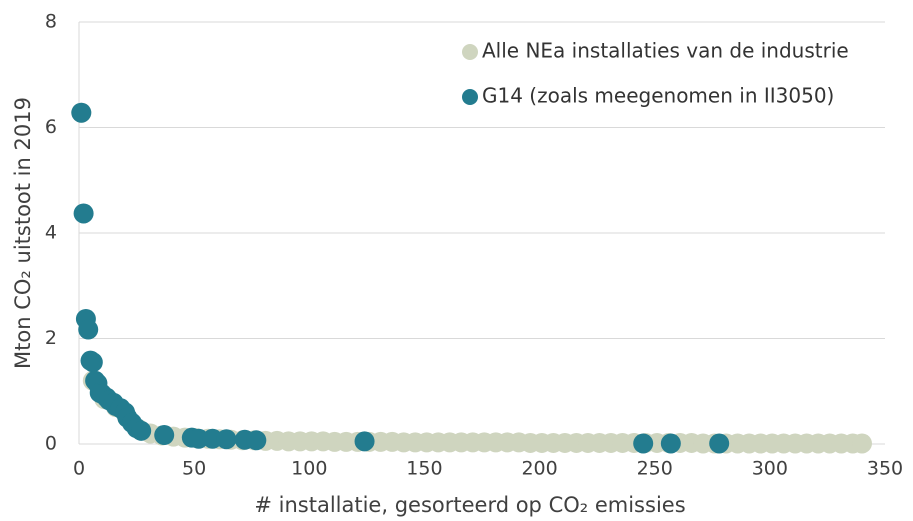 The width and height of the screenshot is (913, 521). Describe the element at coordinates (424, 469) in the screenshot. I see `x-tick-label: 150` at that location.